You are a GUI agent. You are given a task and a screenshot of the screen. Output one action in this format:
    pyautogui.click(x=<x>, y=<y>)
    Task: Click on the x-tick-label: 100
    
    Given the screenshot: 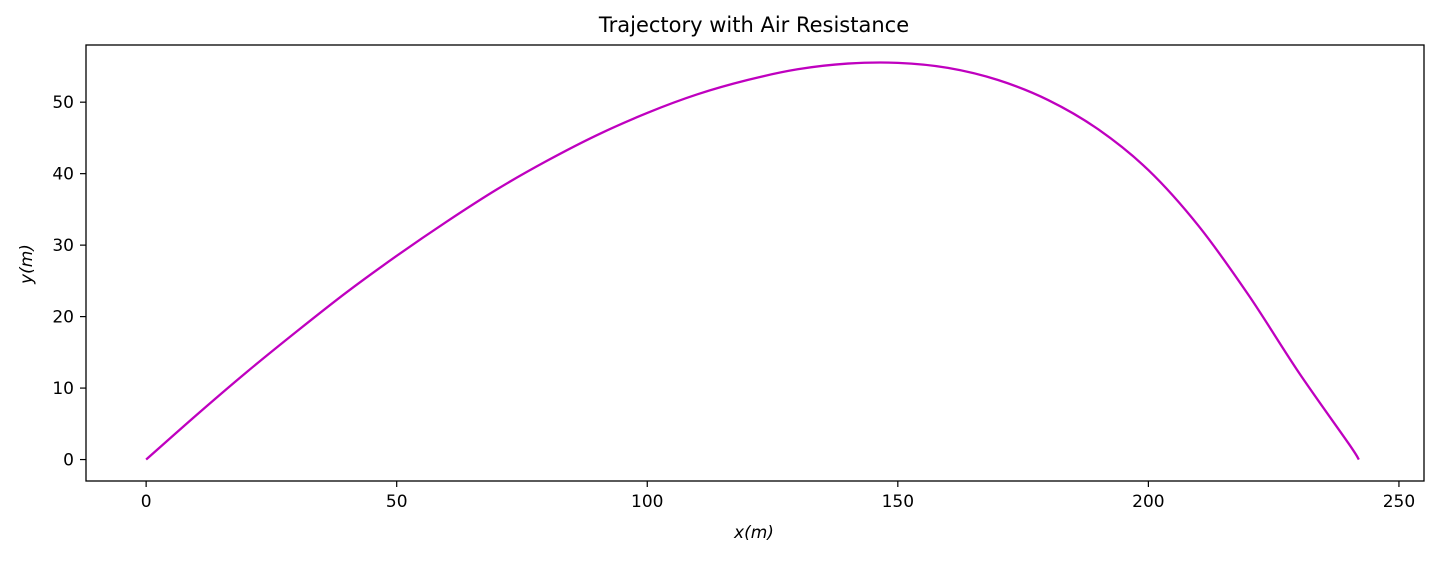 What is the action you would take?
    pyautogui.click(x=647, y=502)
    